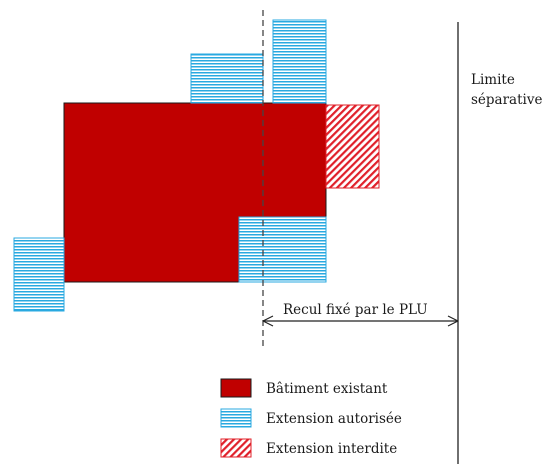  Describe the element at coordinates (299, 61) in the screenshot. I see `authorized-extension-top-right` at that location.